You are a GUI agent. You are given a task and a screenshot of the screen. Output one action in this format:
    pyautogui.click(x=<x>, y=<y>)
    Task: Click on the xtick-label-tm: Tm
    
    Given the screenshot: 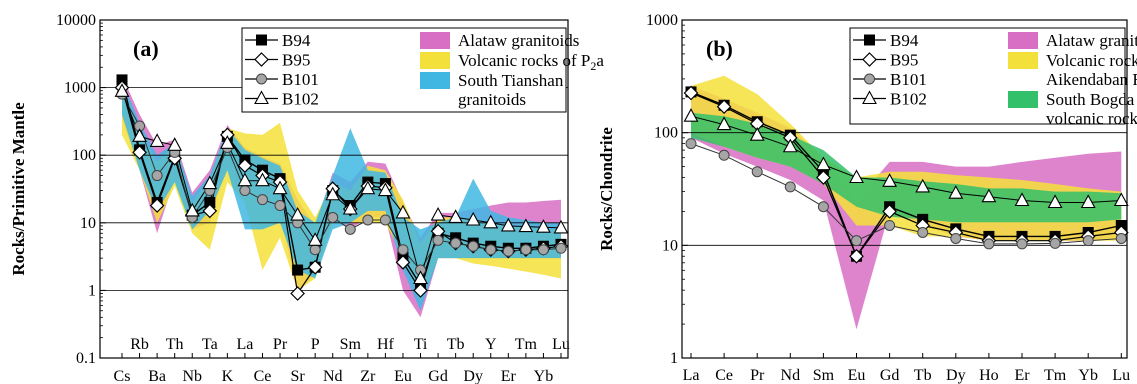 What is the action you would take?
    pyautogui.click(x=526, y=344)
    